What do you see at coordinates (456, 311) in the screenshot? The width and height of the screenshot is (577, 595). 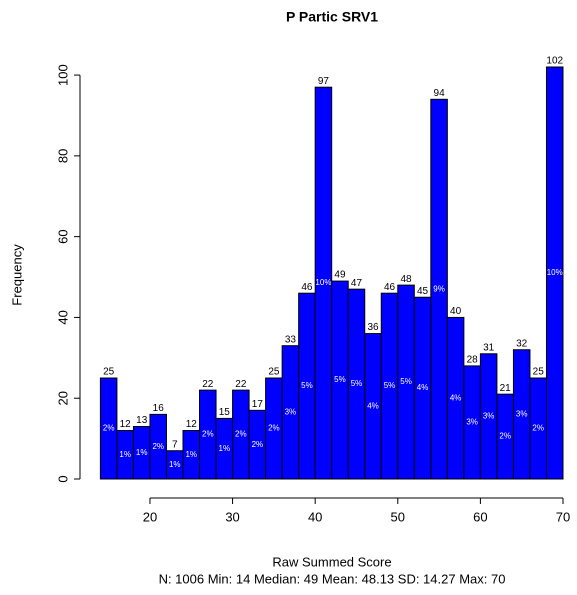 I see `count-label: 40` at bounding box center [456, 311].